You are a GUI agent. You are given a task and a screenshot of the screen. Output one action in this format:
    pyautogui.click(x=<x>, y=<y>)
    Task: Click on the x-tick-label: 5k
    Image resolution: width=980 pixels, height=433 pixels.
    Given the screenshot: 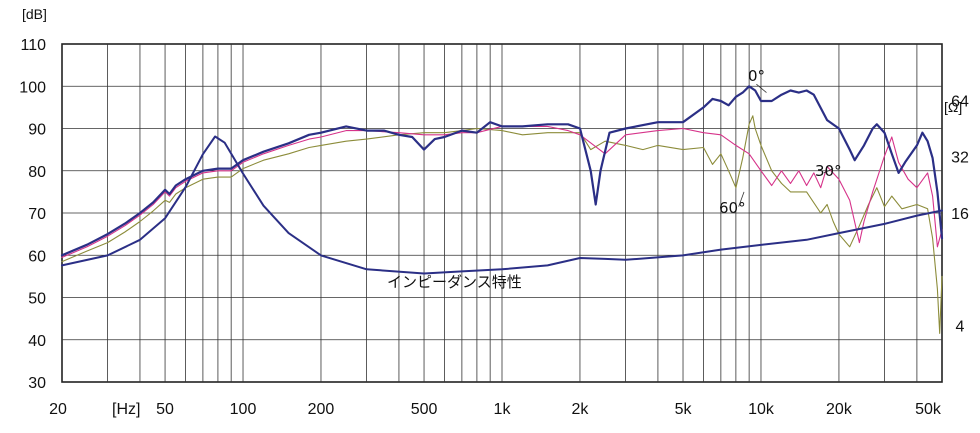 What is the action you would take?
    pyautogui.click(x=684, y=409)
    